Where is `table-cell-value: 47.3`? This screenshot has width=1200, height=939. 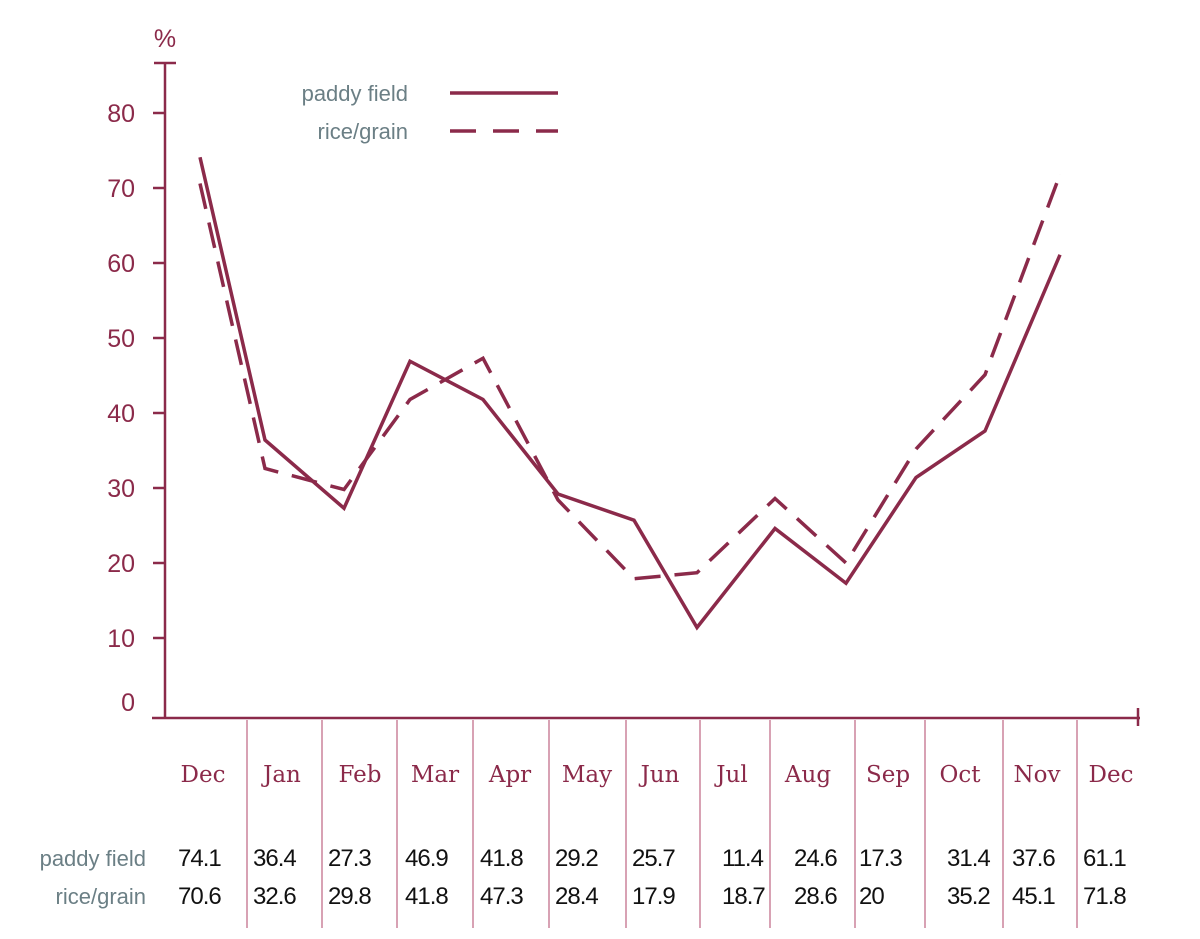 table-cell-value: 47.3 is located at coordinates (501, 896).